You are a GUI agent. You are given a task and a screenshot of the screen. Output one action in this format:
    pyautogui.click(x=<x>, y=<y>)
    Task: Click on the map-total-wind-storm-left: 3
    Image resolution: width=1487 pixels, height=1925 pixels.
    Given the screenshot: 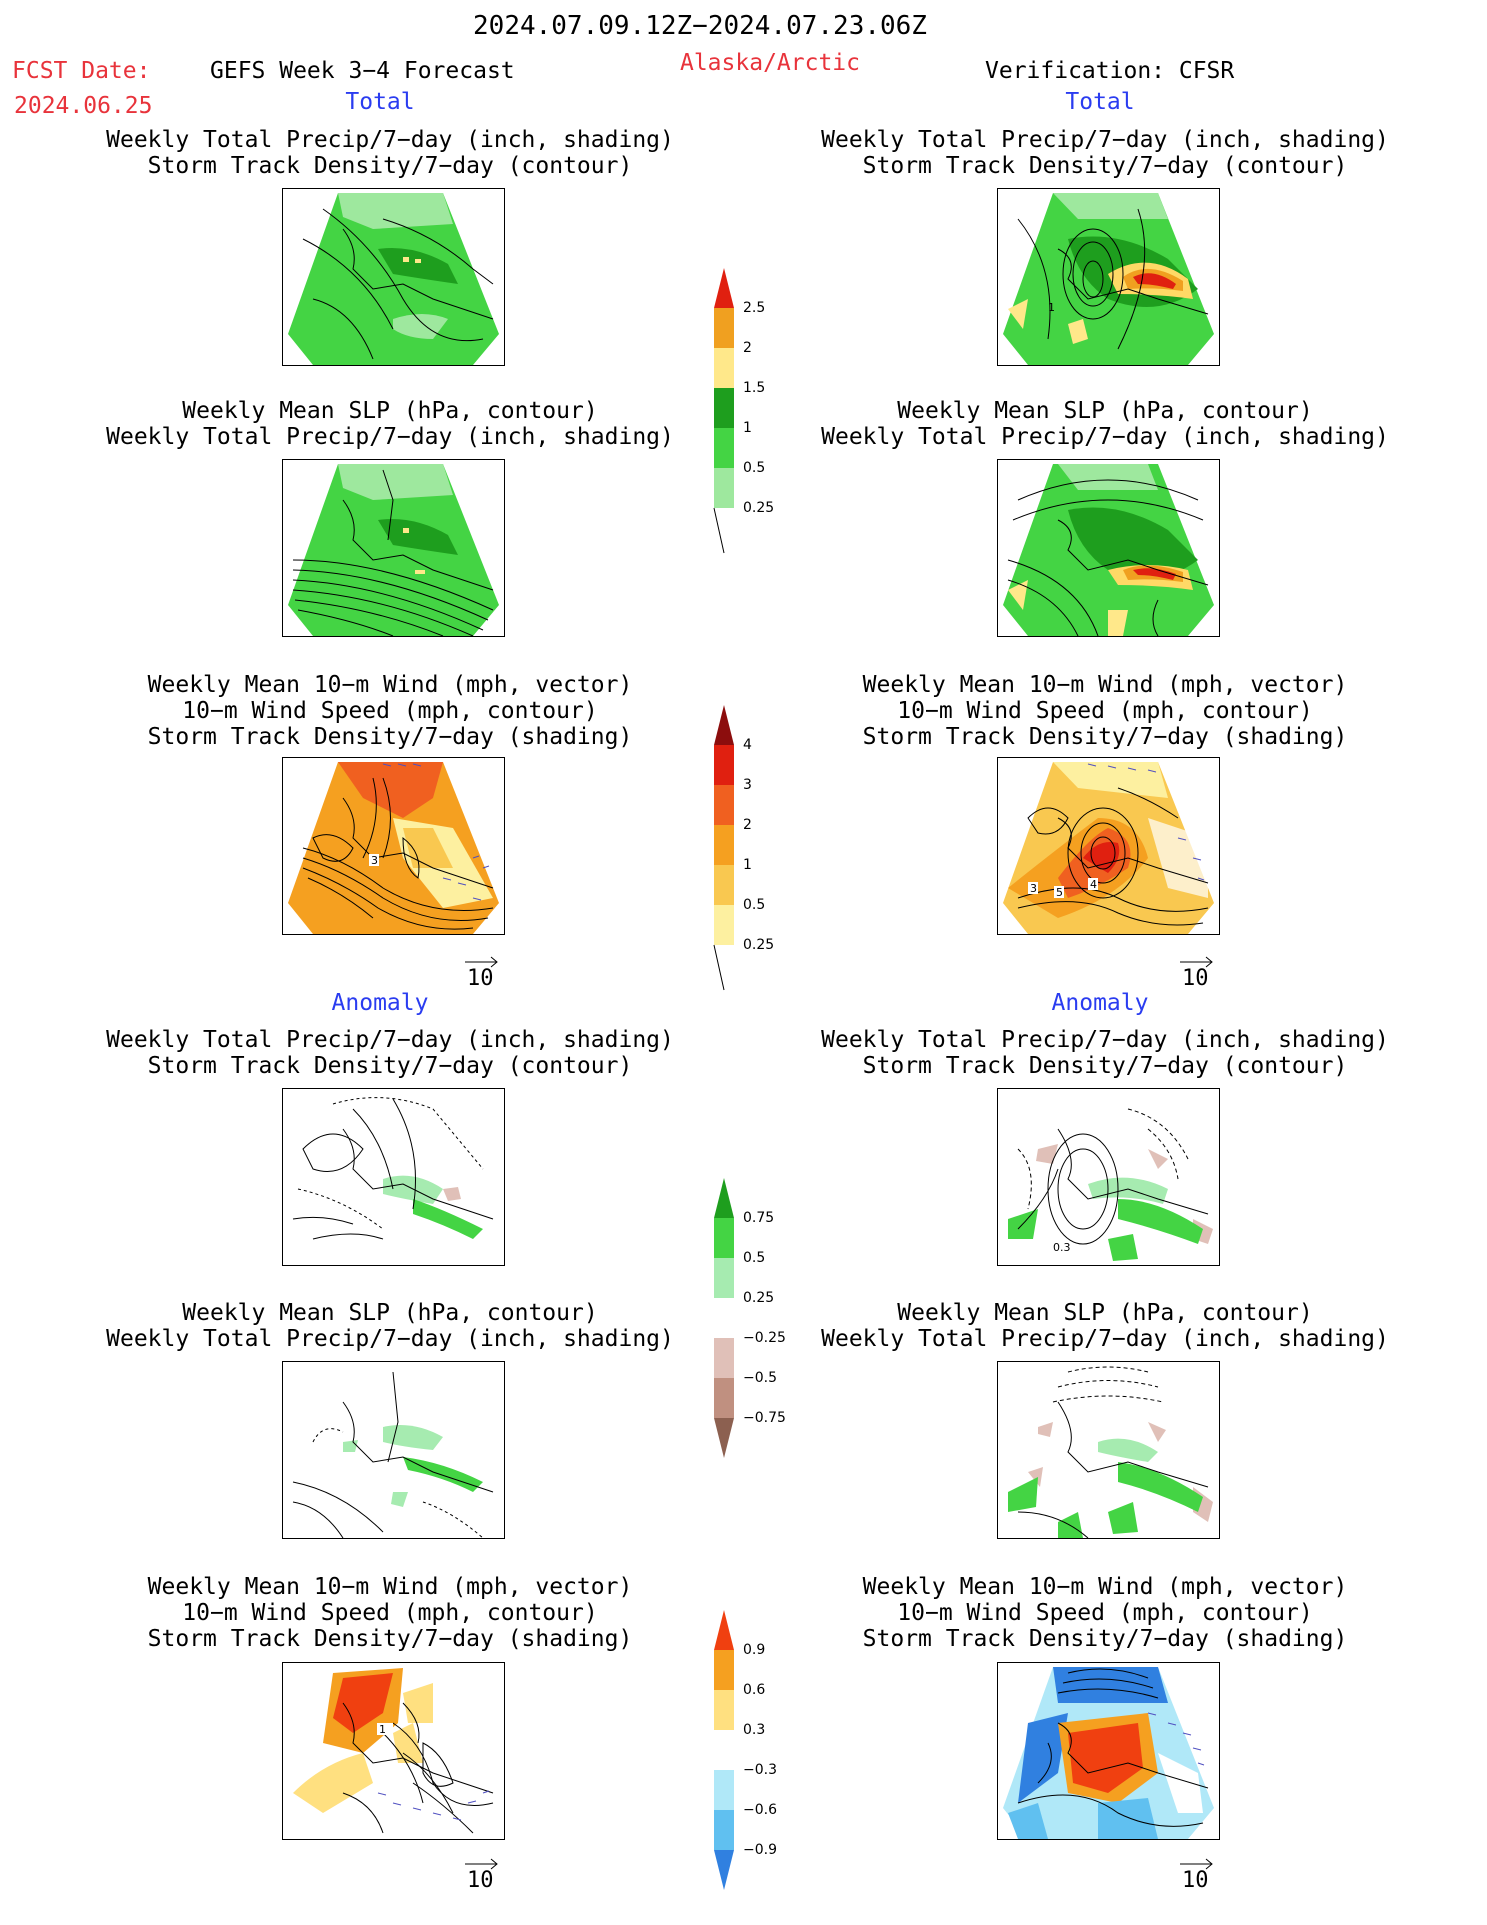 What is the action you would take?
    pyautogui.click(x=393, y=846)
    